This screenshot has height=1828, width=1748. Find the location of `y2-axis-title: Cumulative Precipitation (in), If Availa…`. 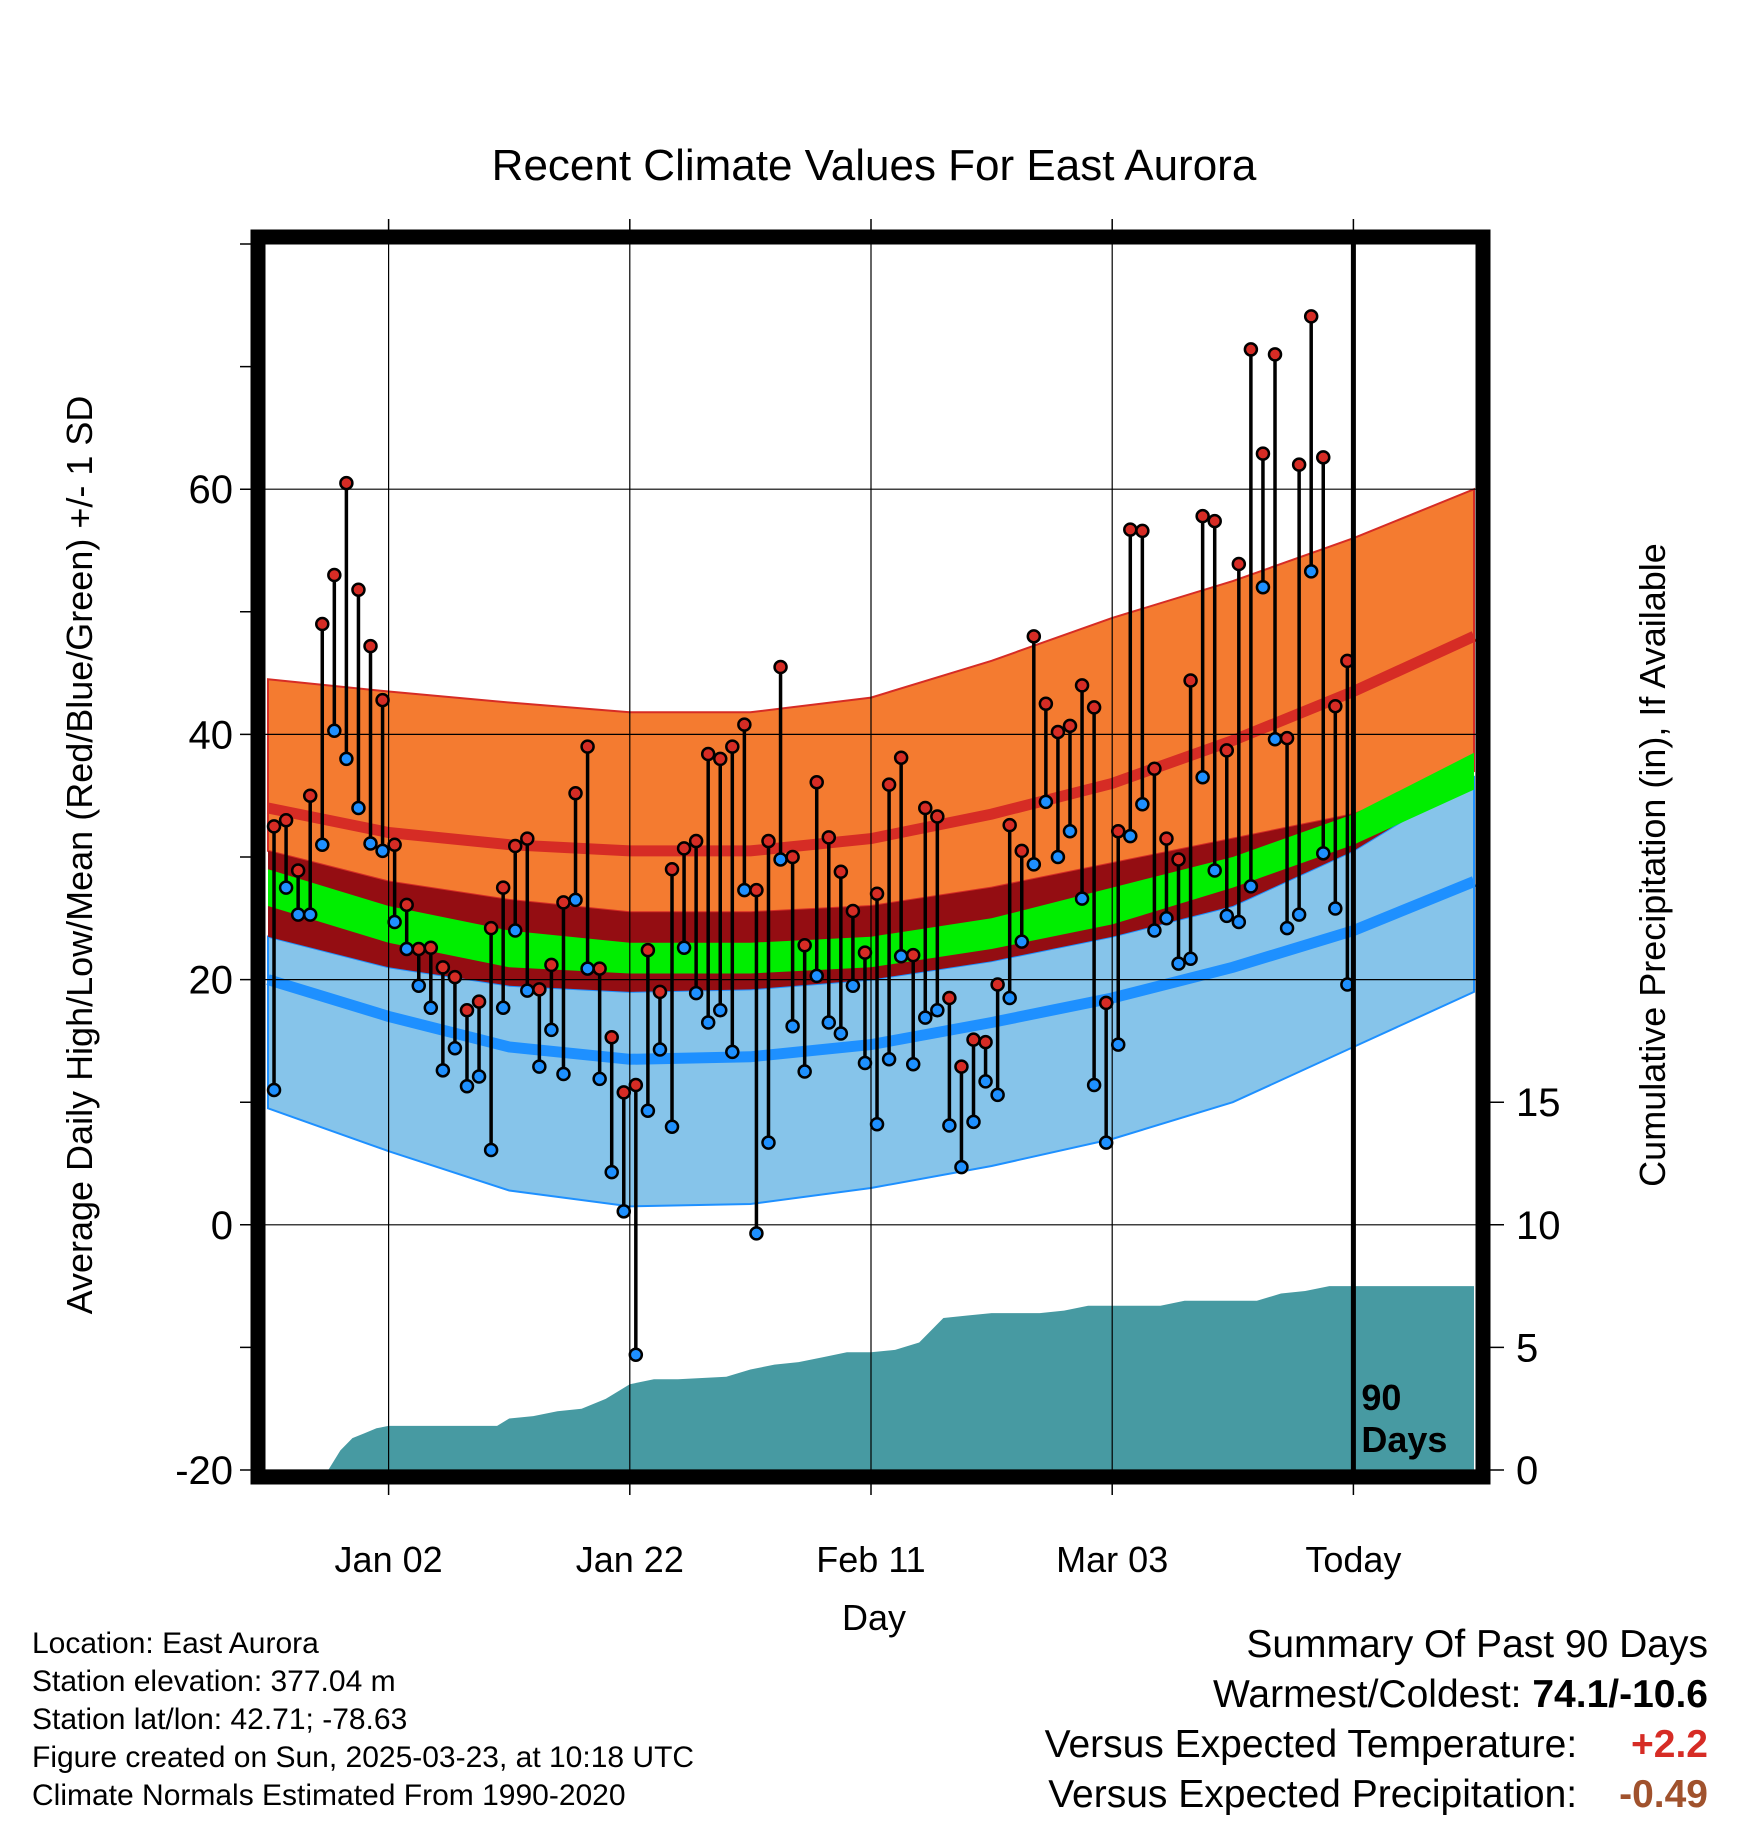

y2-axis-title: Cumulative Precipitation (in), If Availa… is located at coordinates (1652, 865).